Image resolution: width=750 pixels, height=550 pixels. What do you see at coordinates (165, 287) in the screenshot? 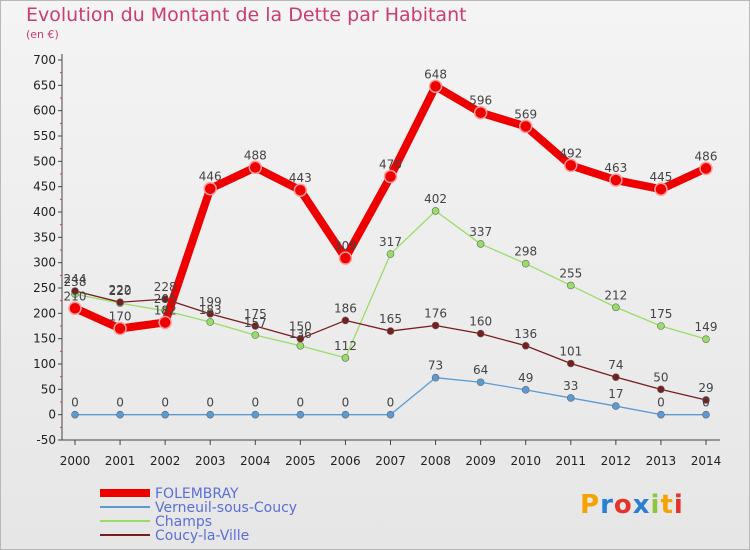
I see `data-label: 228` at bounding box center [165, 287].